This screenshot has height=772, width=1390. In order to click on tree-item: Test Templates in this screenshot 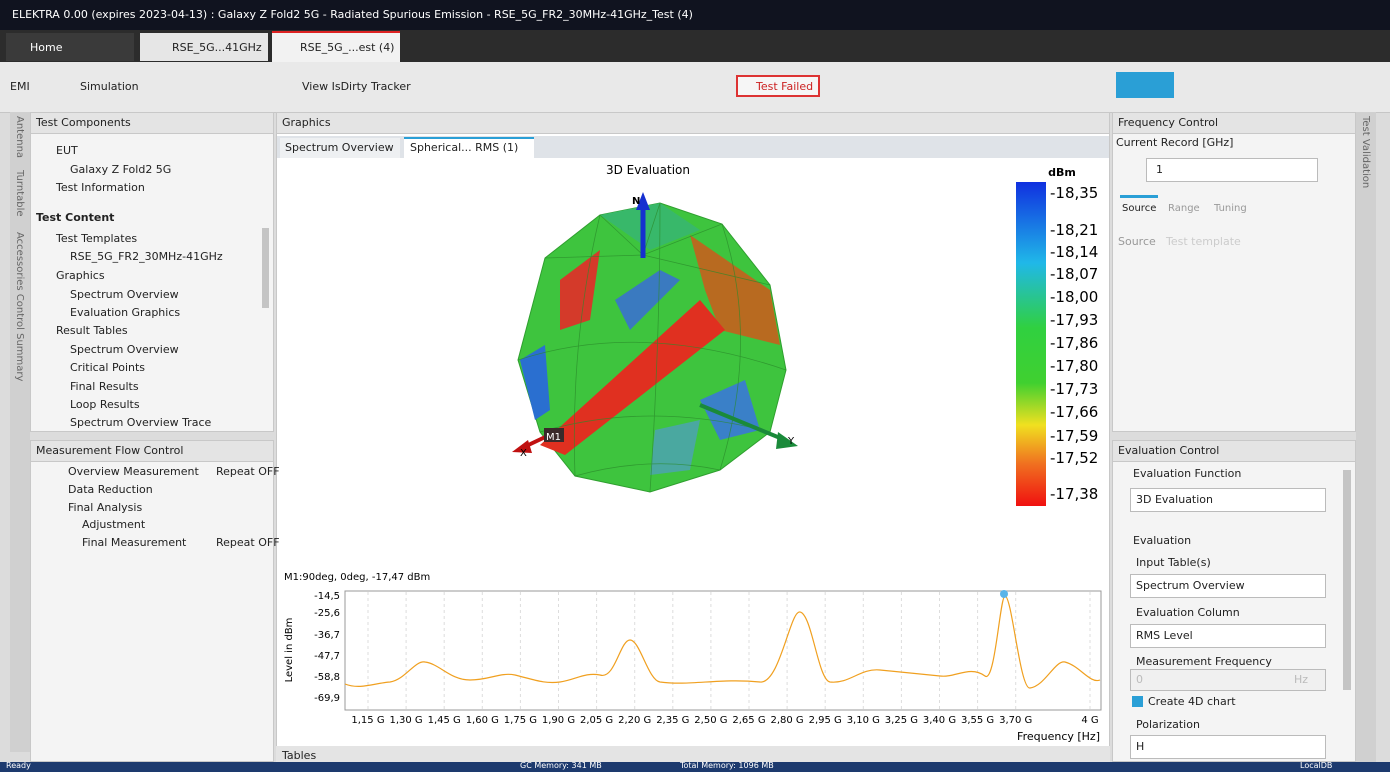, I will do `click(97, 238)`.